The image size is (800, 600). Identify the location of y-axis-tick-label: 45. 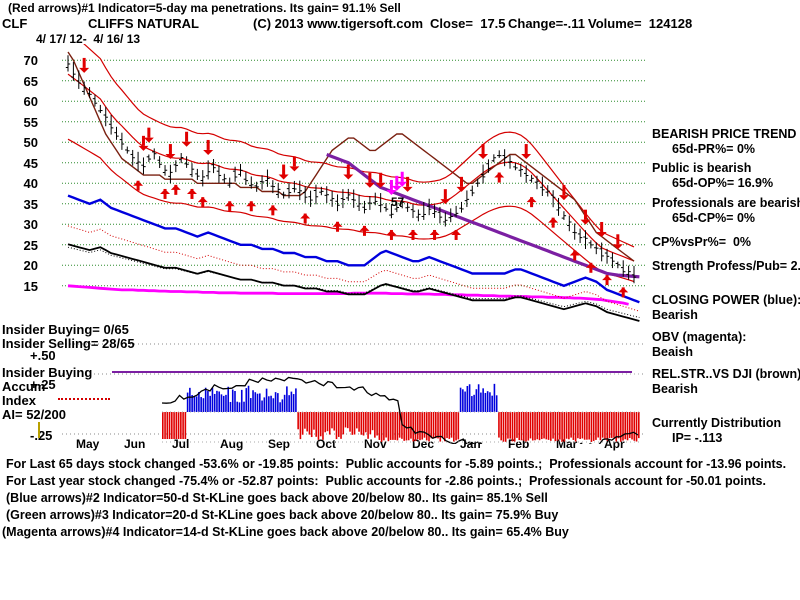
(30, 163).